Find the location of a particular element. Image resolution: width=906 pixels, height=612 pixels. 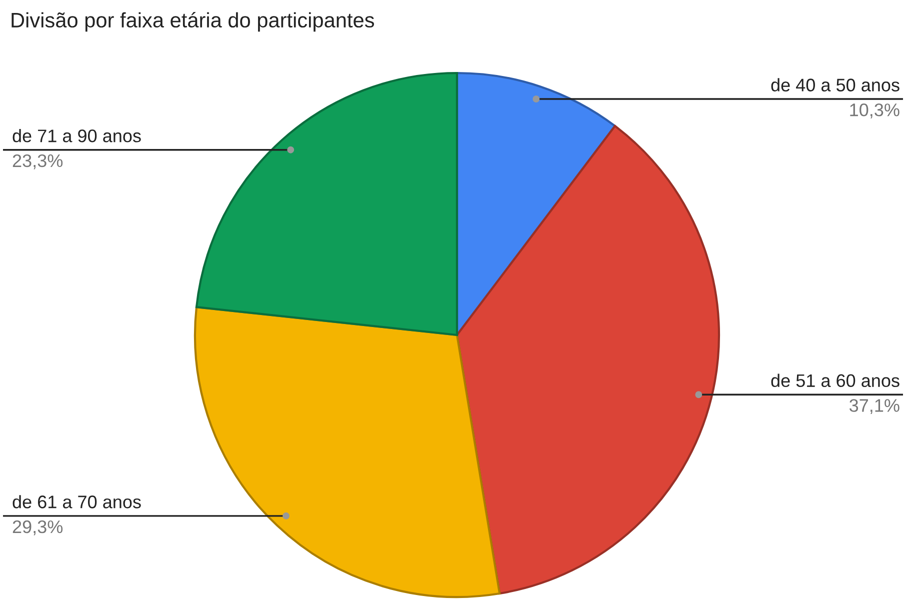

slice-label: de 40 a 50 anos is located at coordinates (835, 85).